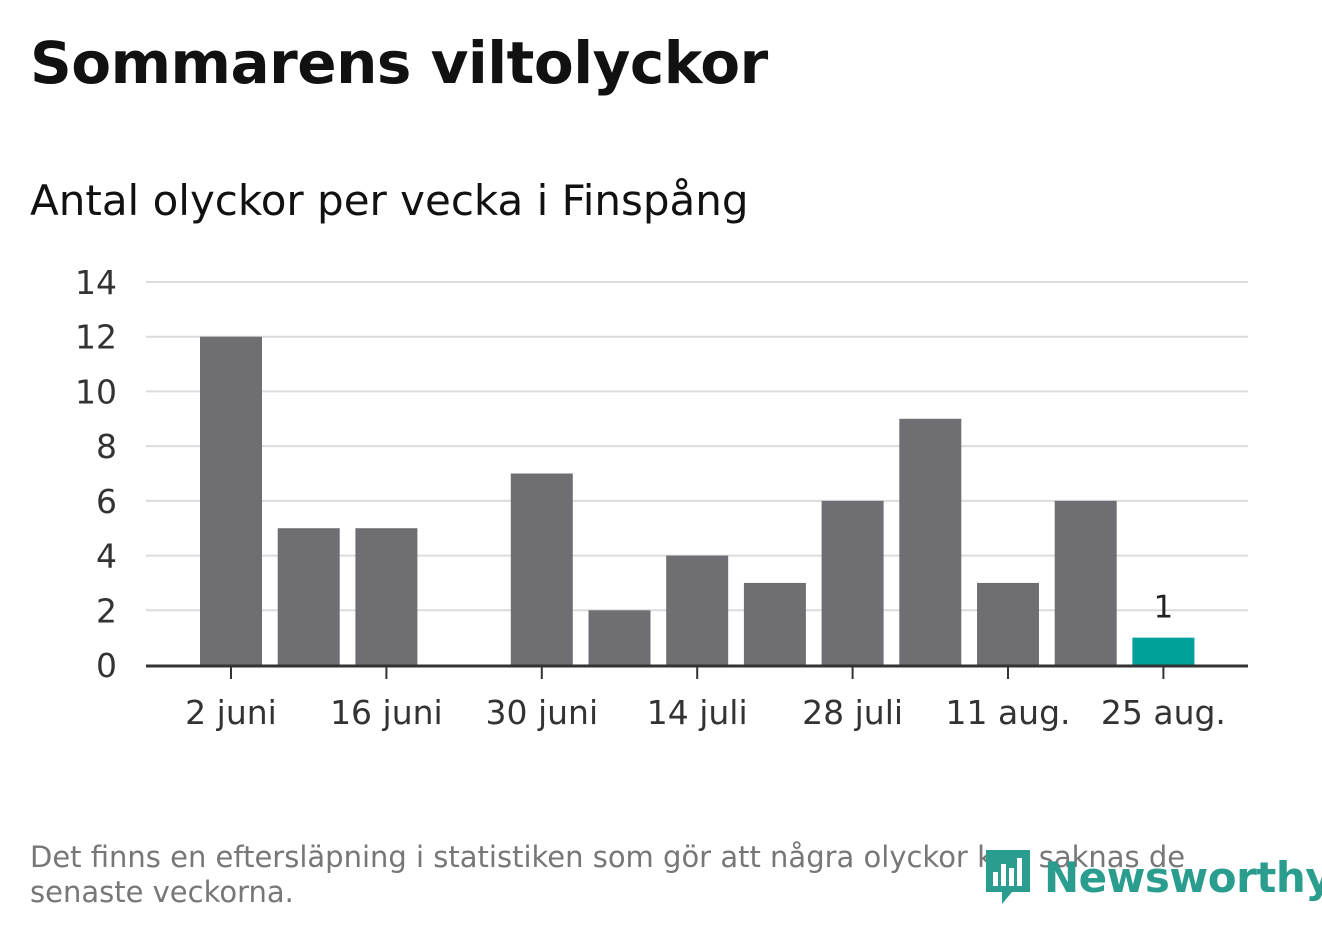  I want to click on data-label: 1, so click(1164, 608).